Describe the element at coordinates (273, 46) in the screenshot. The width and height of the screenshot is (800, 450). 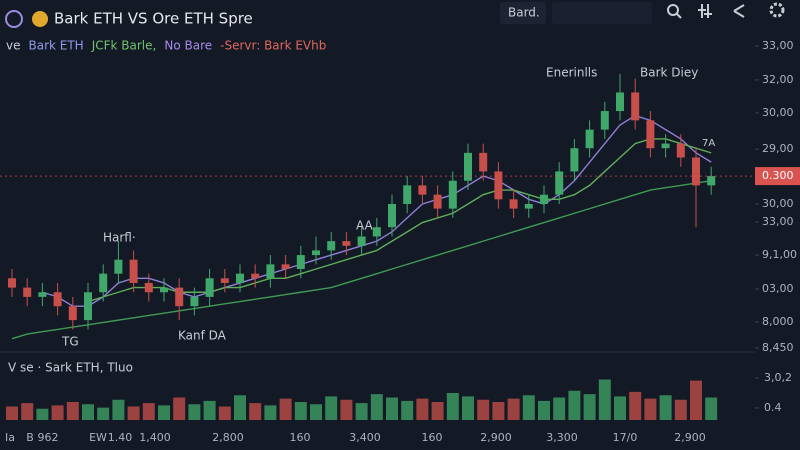
I see `legend-entry: -Servr: Bark EVhb` at that location.